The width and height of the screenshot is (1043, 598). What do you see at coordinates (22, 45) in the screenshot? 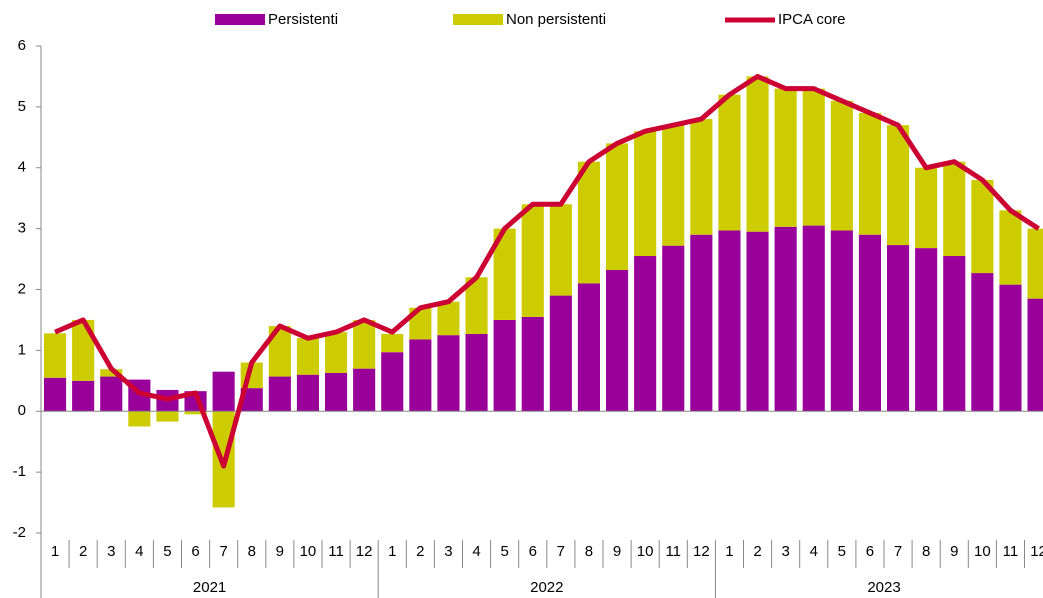
I see `y-tick-label: 6` at bounding box center [22, 45].